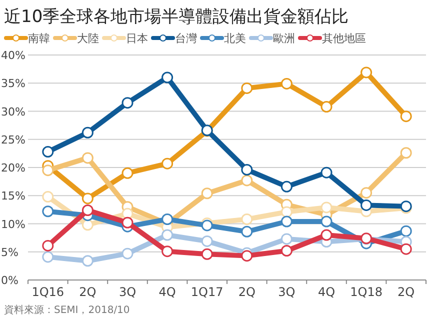 The height and width of the screenshot is (325, 434). Describe the element at coordinates (13, 196) in the screenshot. I see `ytick: 15%` at that location.